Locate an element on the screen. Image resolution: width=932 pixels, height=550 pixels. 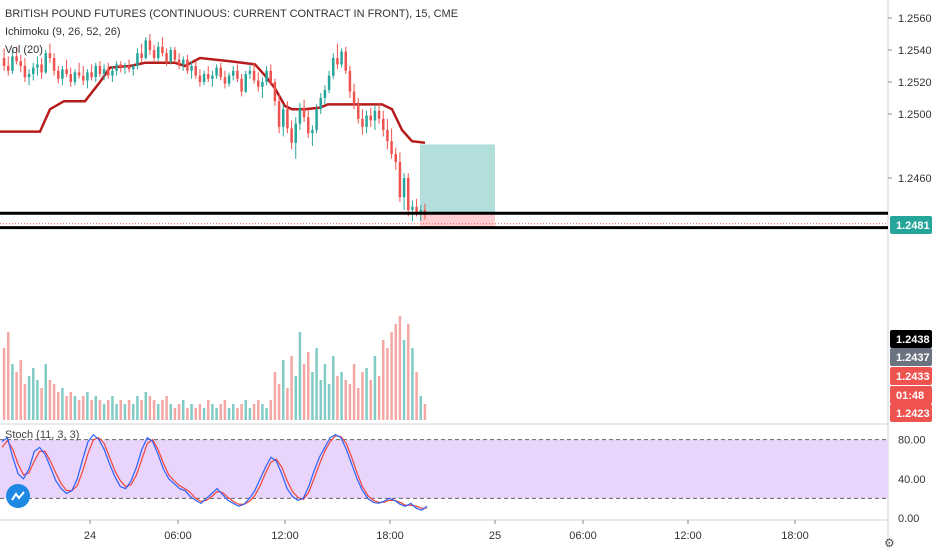
stoch-band is located at coordinates (444, 469).